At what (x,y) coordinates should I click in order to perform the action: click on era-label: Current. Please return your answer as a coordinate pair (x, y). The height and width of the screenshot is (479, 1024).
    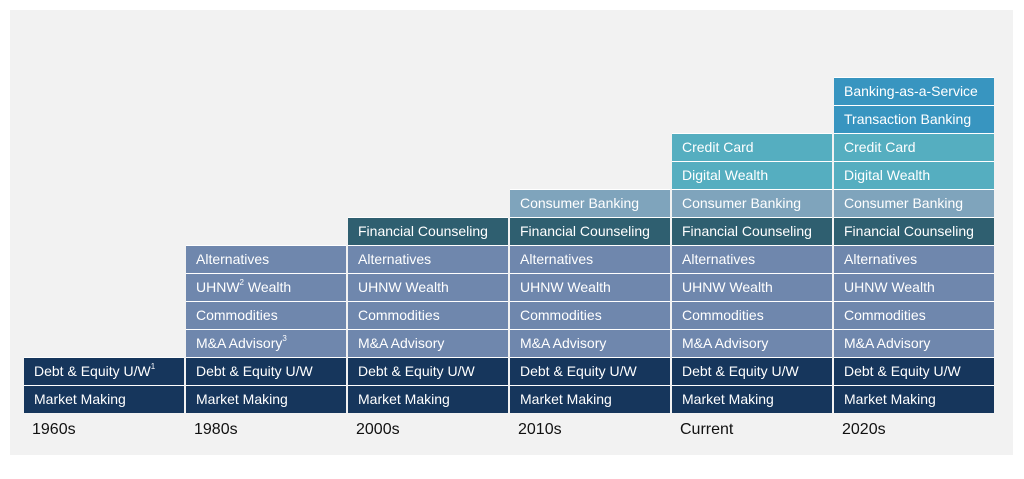
    Looking at the image, I should click on (707, 429).